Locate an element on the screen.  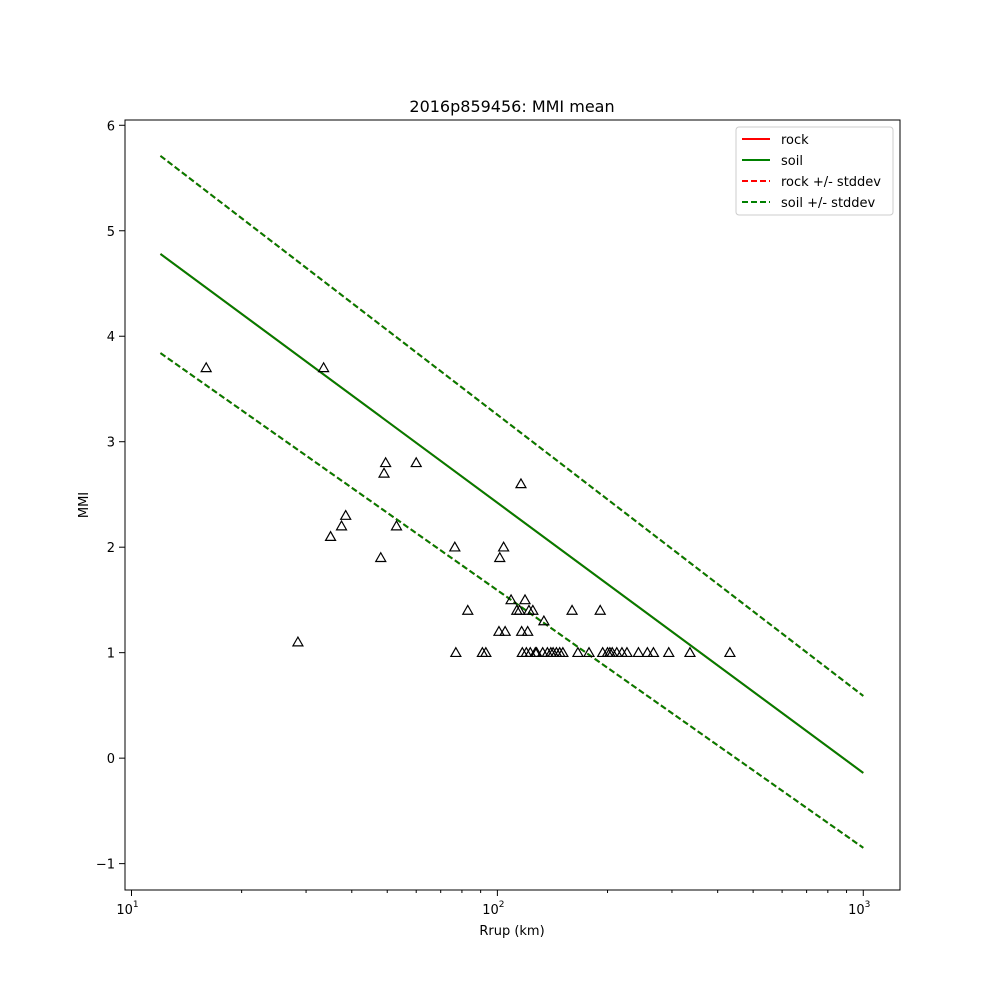
x-tick-label: 10³ is located at coordinates (859, 909).